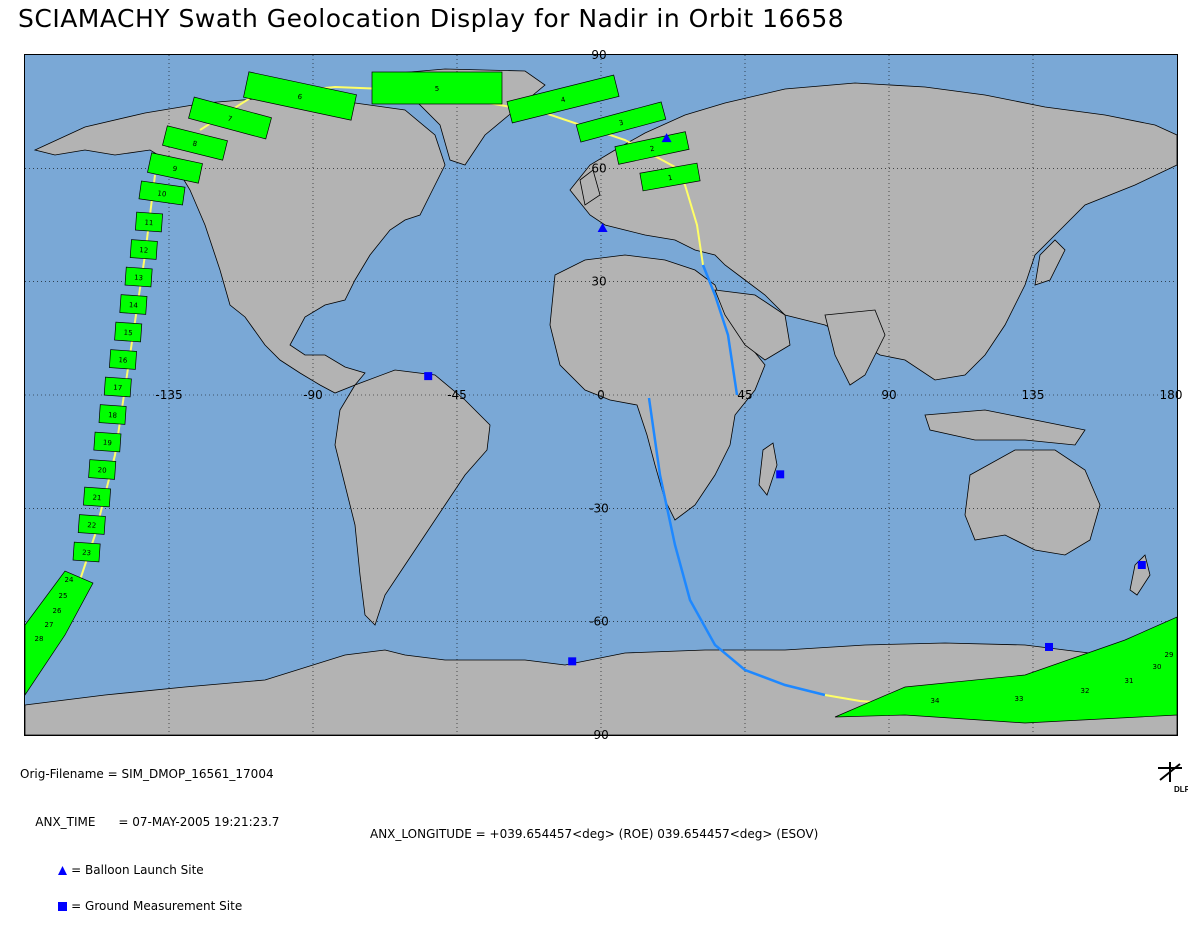 The width and height of the screenshot is (1200, 937). I want to click on swath-label: 34, so click(935, 701).